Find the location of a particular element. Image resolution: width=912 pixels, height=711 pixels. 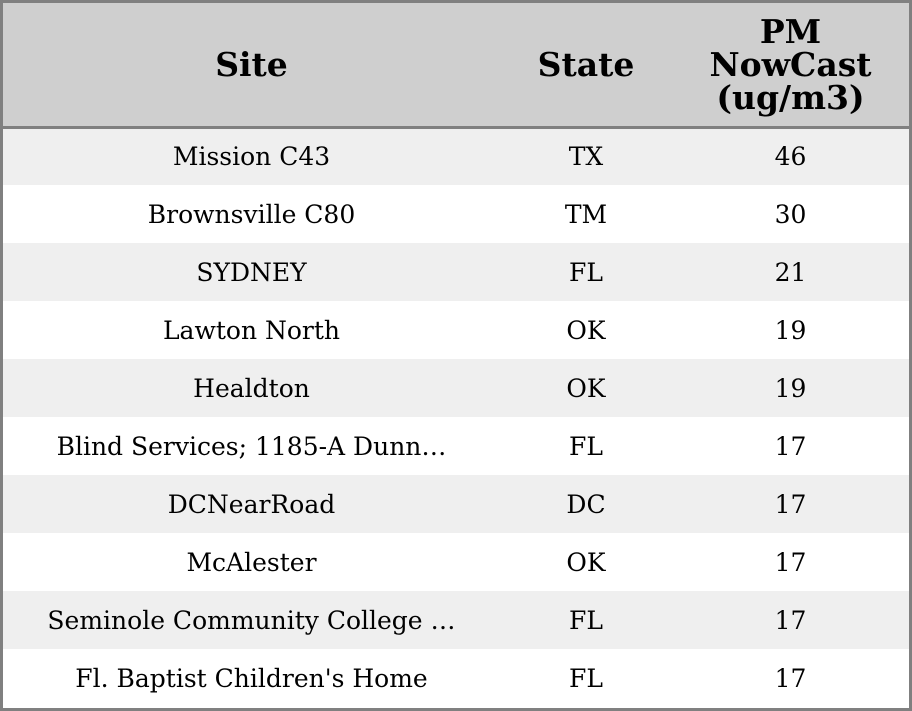

column-header-state: State is located at coordinates (586, 66).